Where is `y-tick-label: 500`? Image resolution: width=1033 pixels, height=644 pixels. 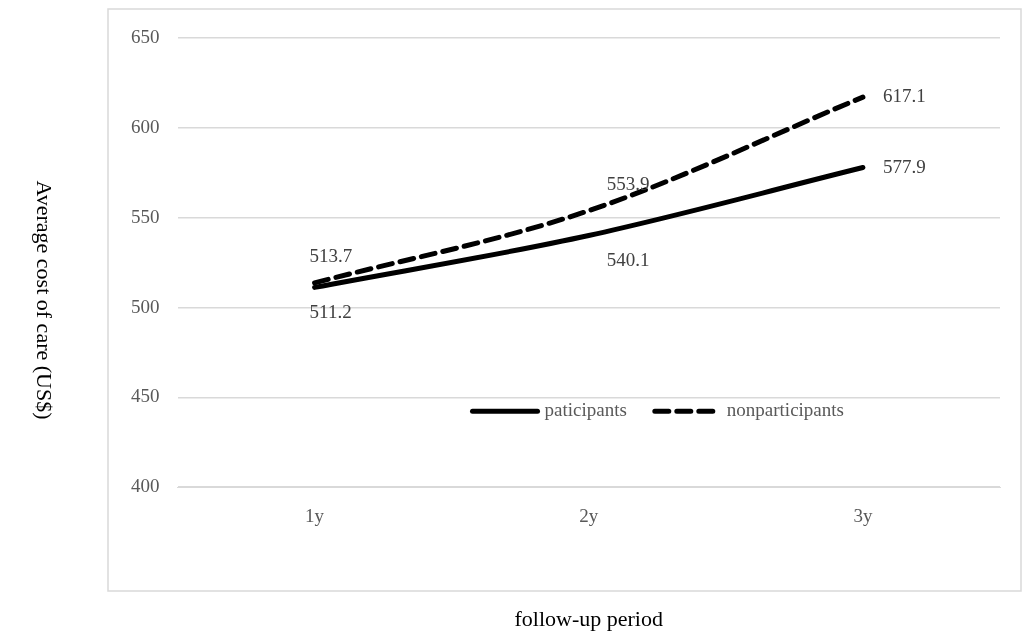
y-tick-label: 500 is located at coordinates (145, 306).